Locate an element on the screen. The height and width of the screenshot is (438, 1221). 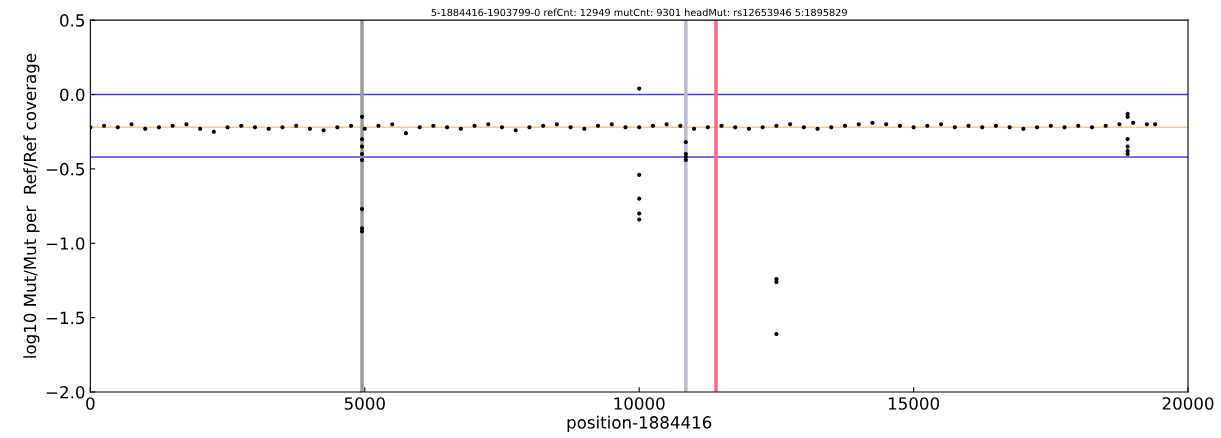
x-tick-label: 0 is located at coordinates (90, 403).